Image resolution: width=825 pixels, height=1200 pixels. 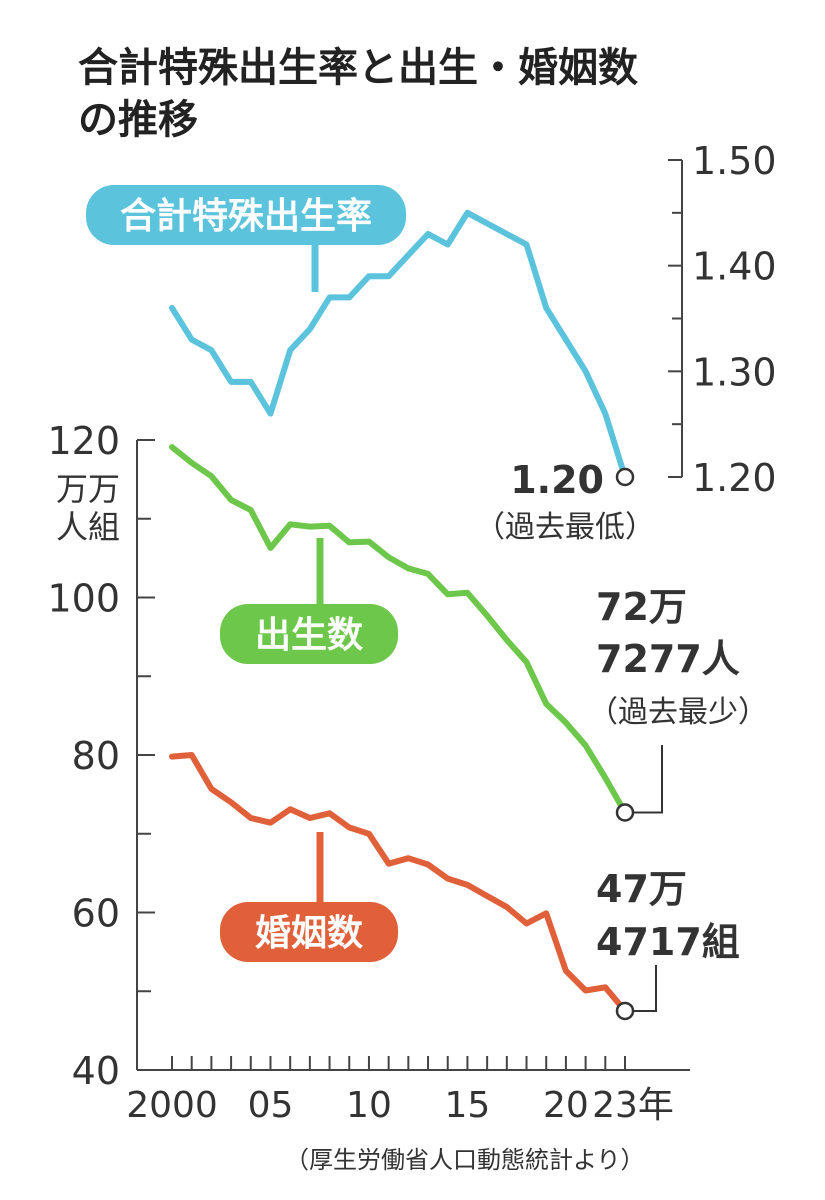 I want to click on end-label-value-2a: 47万, so click(x=641, y=889).